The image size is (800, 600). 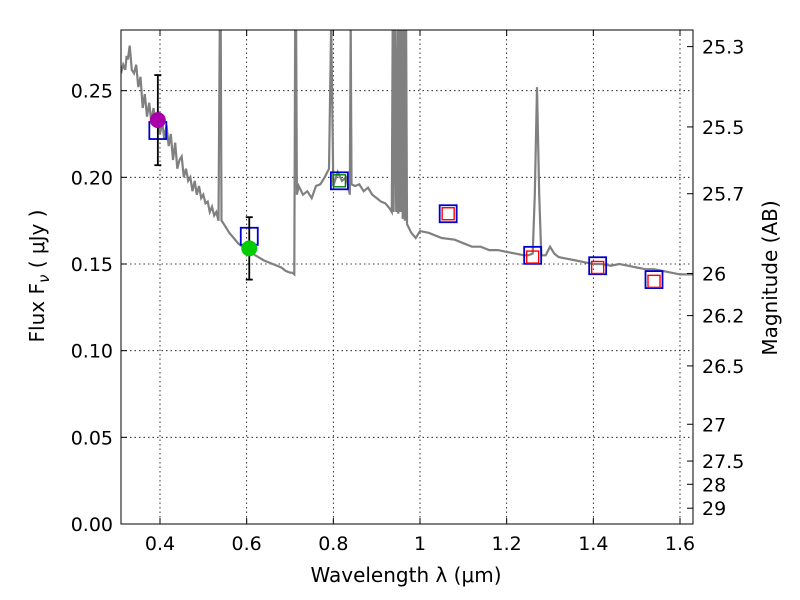 I want to click on mag-tick-label: 26.5, so click(x=723, y=367).